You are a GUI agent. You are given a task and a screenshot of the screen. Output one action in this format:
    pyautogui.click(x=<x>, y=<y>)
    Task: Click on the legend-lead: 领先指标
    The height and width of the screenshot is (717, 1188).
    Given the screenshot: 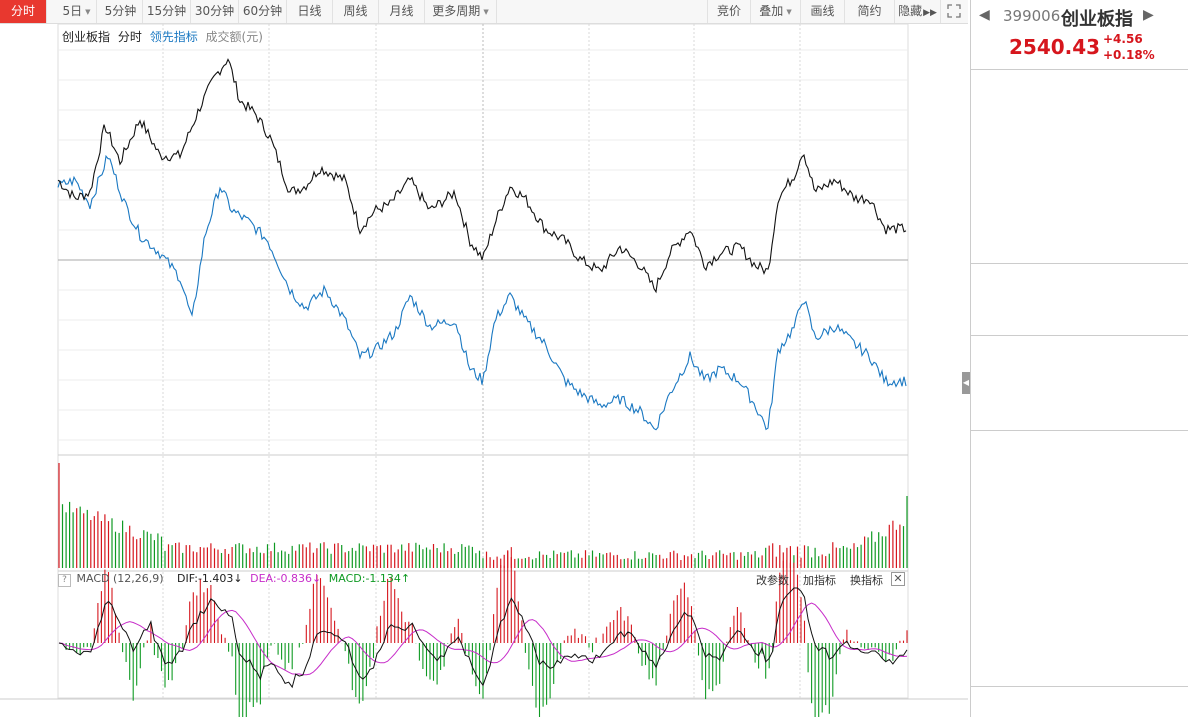 What is the action you would take?
    pyautogui.click(x=173, y=37)
    